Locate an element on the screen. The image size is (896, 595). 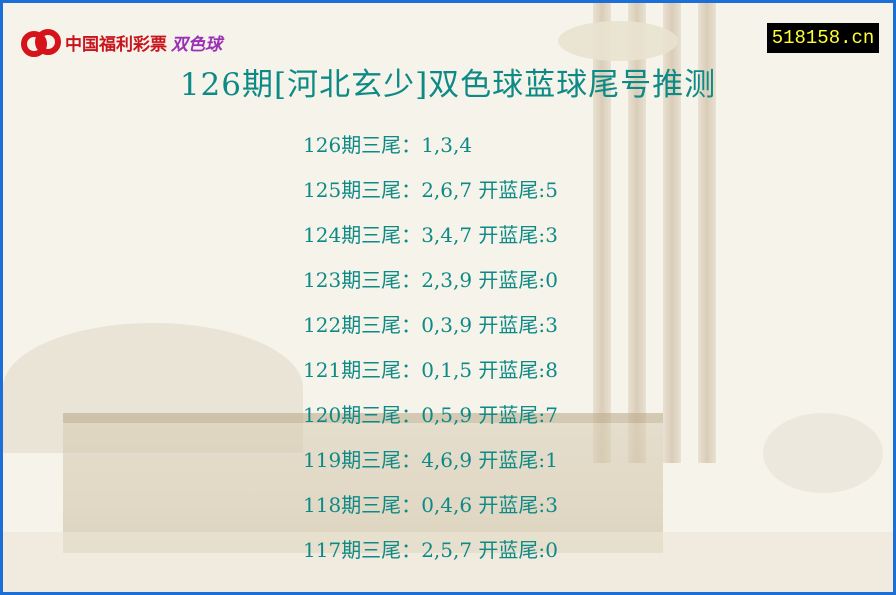
logo-text: 中国福利彩票 is located at coordinates (116, 44).